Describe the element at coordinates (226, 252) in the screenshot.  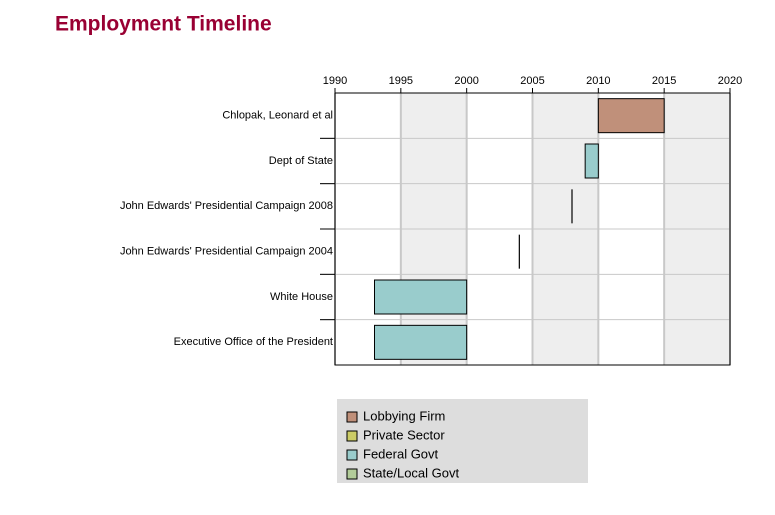
I see `y-tick-label: John Edwards' Presidential Campaign 2004` at that location.